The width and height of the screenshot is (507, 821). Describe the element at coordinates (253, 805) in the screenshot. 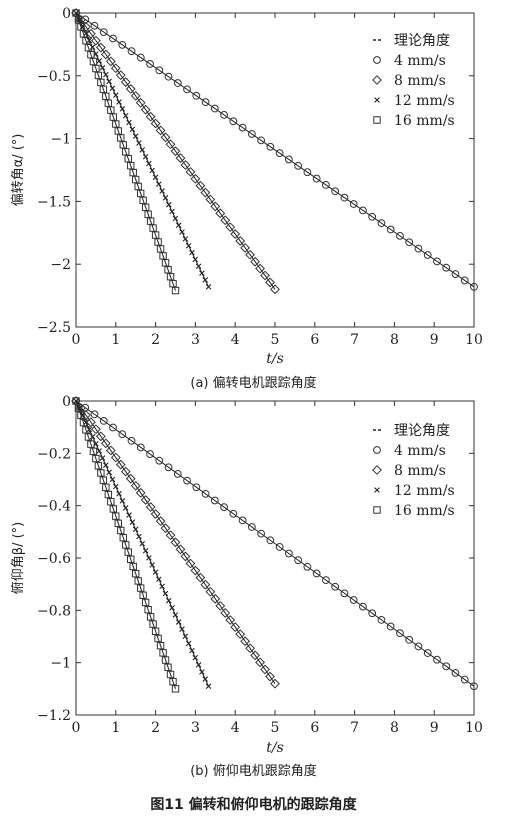

I see `figure-title: 图11 偏转和俯仰电机的跟踪角度` at that location.